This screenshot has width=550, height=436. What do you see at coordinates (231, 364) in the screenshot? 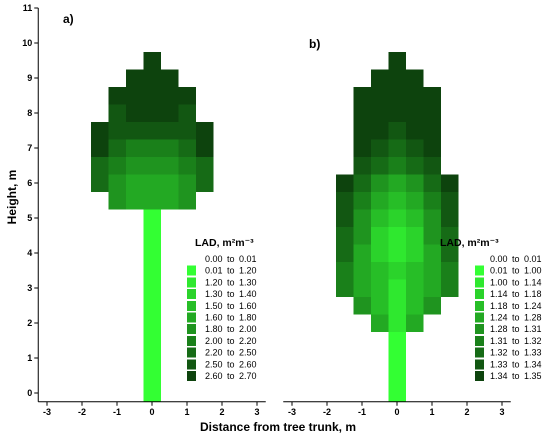
I see `legend-label: 2.50 to 2.60` at bounding box center [231, 364].